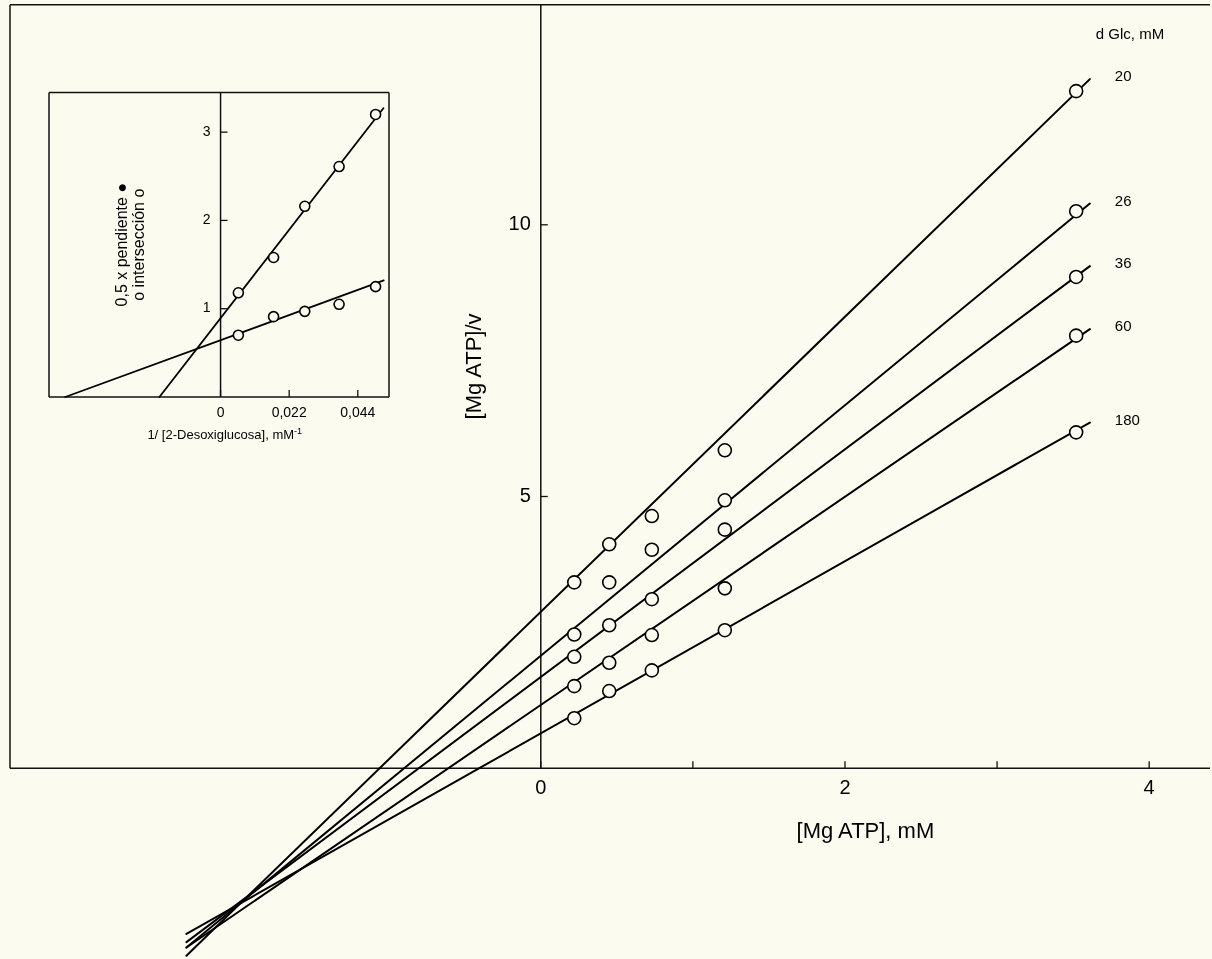 This screenshot has height=959, width=1212. What do you see at coordinates (1123, 200) in the screenshot?
I see `series-label: 26` at bounding box center [1123, 200].